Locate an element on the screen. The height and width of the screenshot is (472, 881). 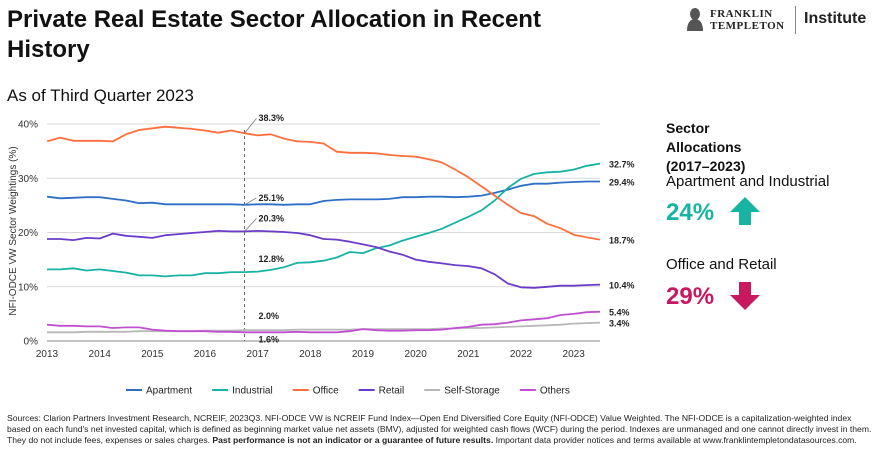
x-tick-label: 2018 is located at coordinates (310, 354).